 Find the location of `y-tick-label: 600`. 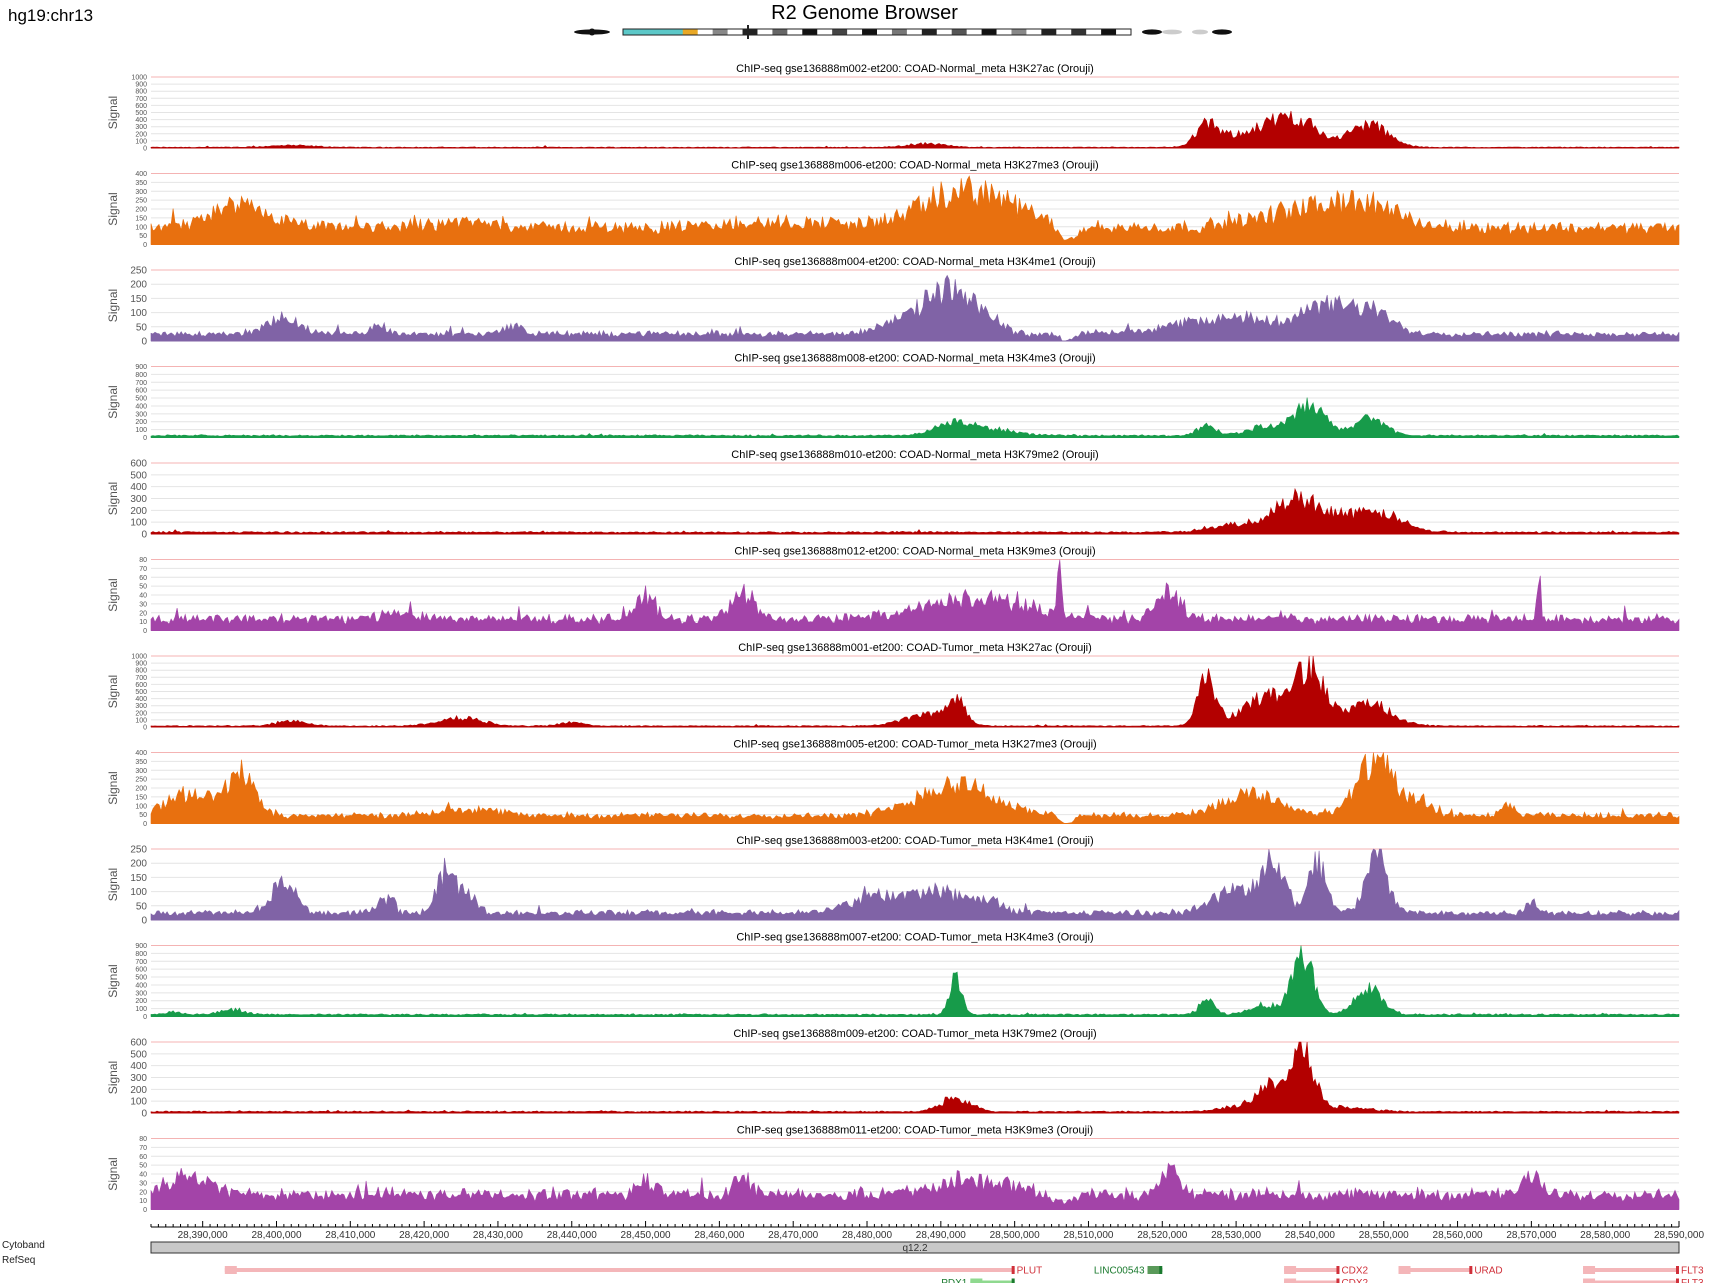

y-tick-label: 600 is located at coordinates (141, 685).